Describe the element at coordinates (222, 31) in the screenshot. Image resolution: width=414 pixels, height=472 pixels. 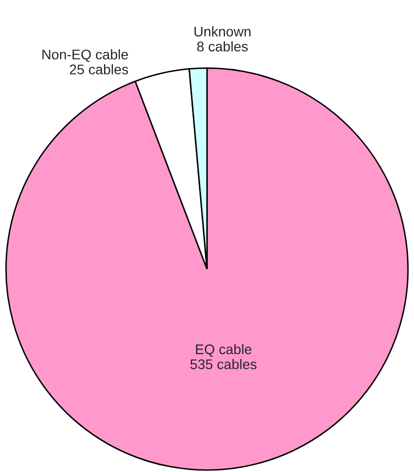
I see `slice-label: Unknown` at that location.